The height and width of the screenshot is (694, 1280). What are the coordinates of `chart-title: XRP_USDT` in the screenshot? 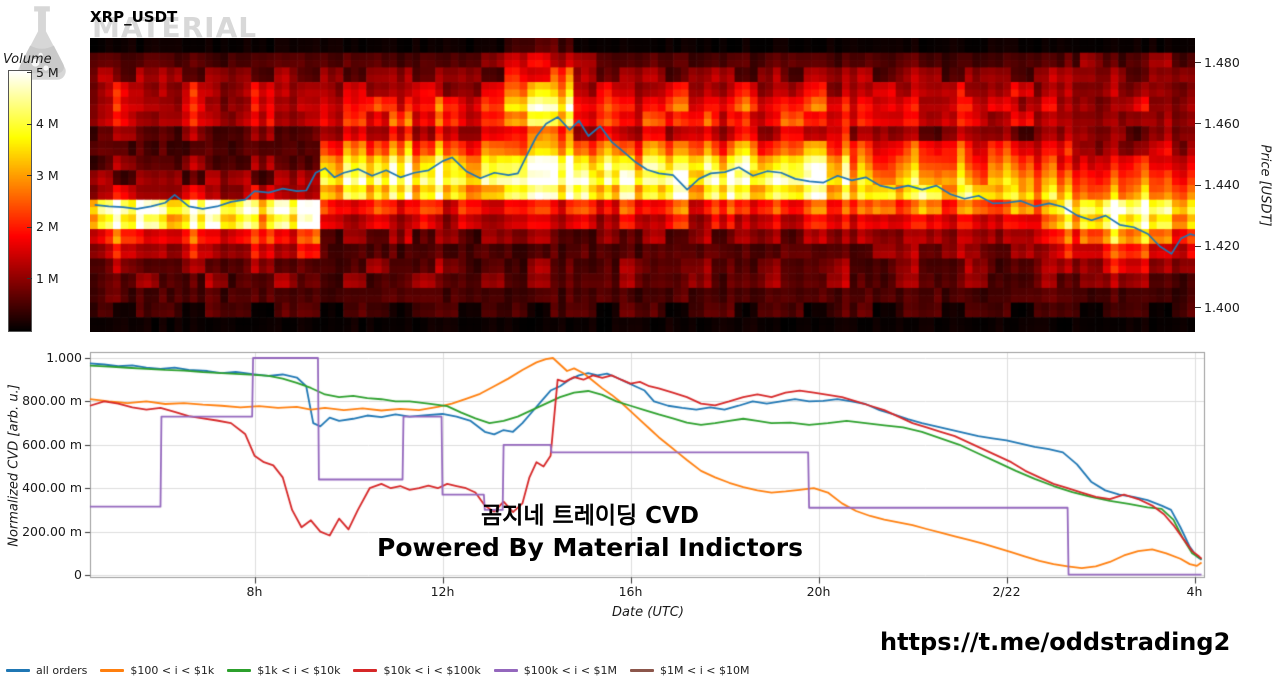 It's located at (134, 17).